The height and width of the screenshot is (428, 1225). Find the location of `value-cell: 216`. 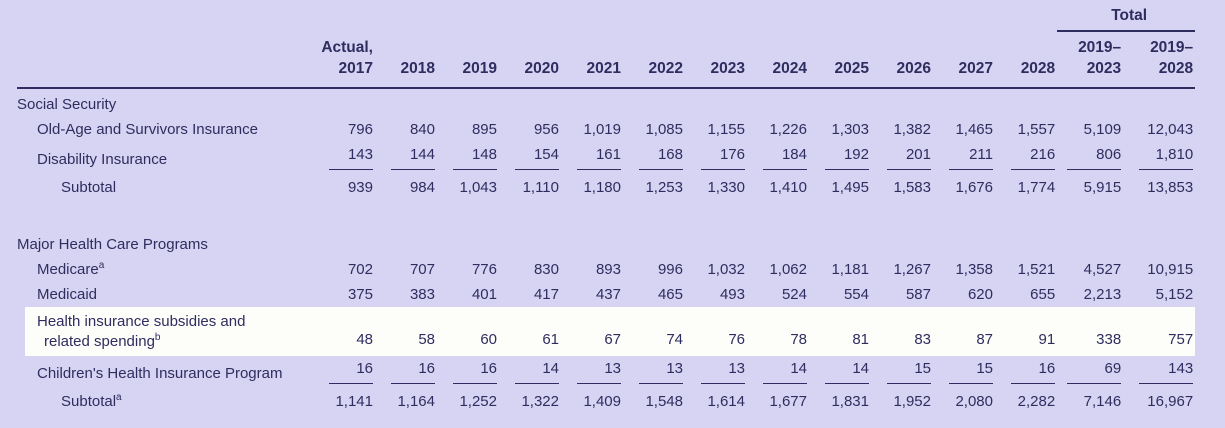

value-cell: 216 is located at coordinates (1026, 157).